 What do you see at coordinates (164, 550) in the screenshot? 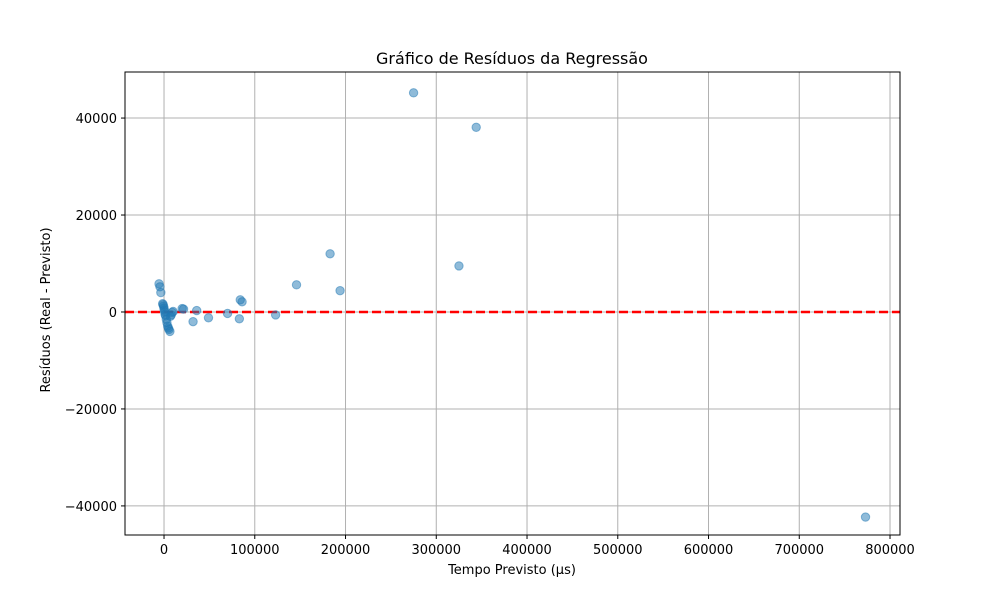
I see `x-tick-label: 0` at bounding box center [164, 550].